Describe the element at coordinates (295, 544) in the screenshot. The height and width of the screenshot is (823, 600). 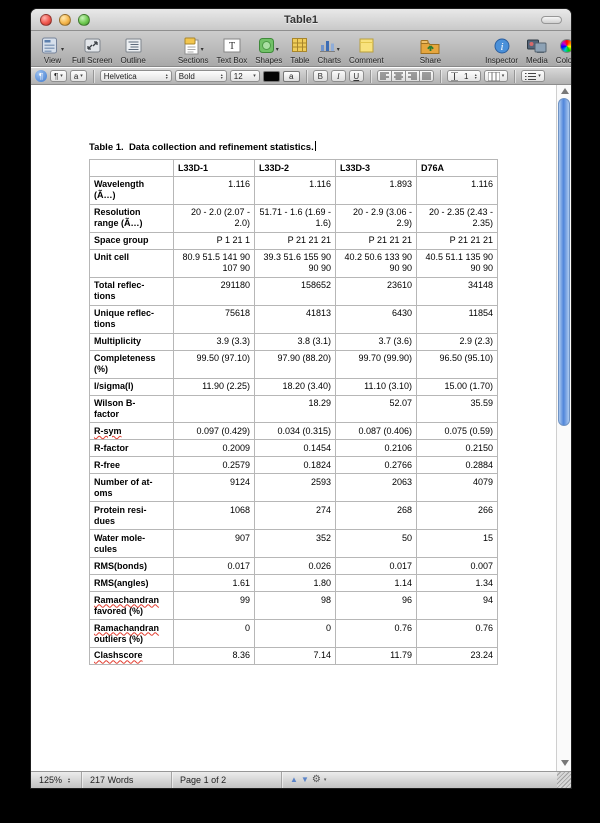
I see `value-cell: 352` at that location.